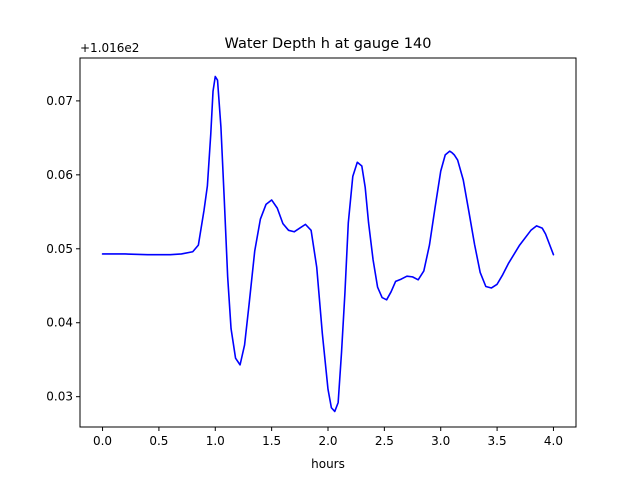 This screenshot has width=640, height=480. I want to click on x-tick-label: 1.0, so click(215, 441).